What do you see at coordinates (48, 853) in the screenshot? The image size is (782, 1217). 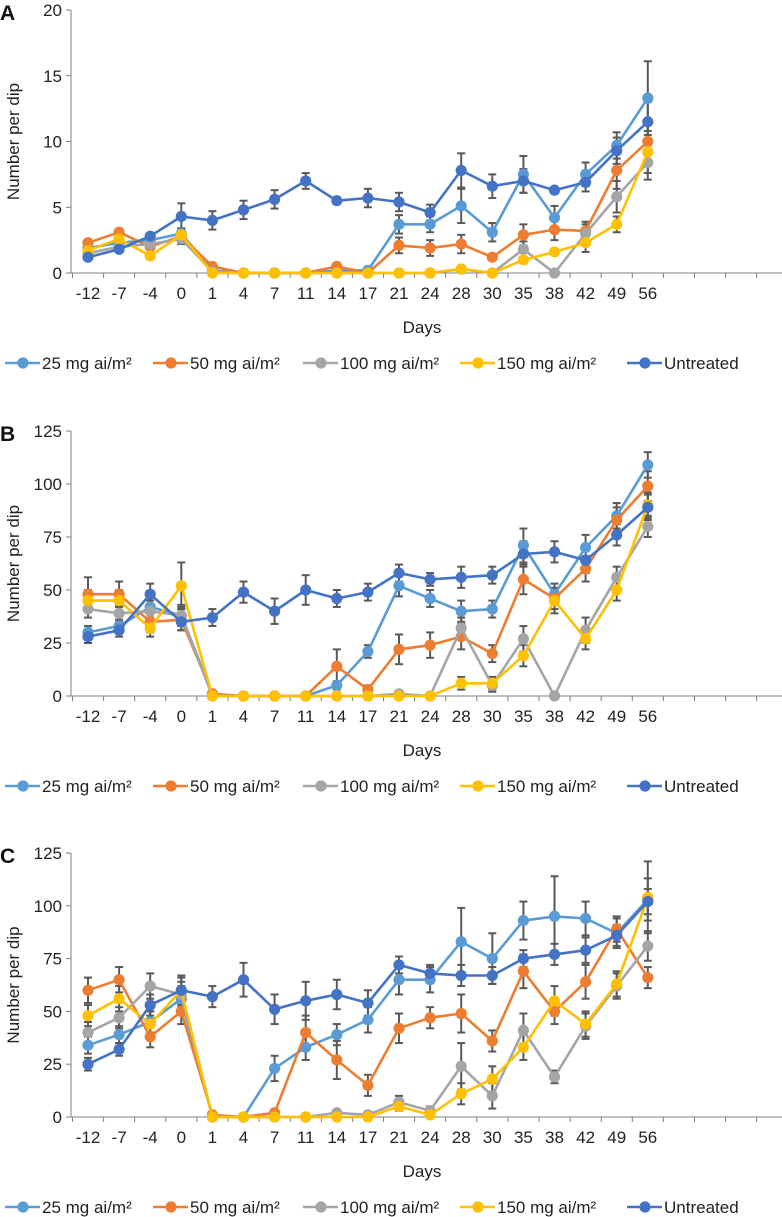 I see `y-tick-label: 125` at bounding box center [48, 853].